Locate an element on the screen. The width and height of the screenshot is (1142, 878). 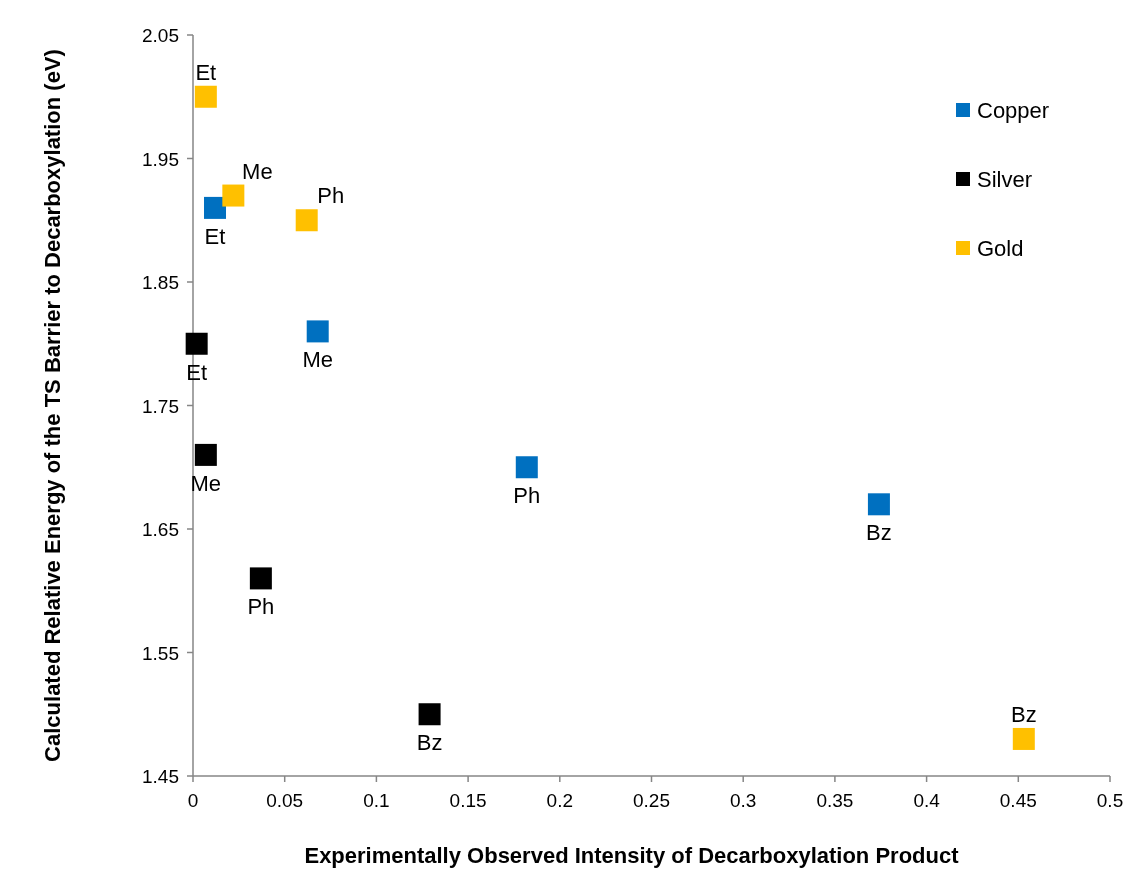
y-tick-label: 1.45 is located at coordinates (160, 776).